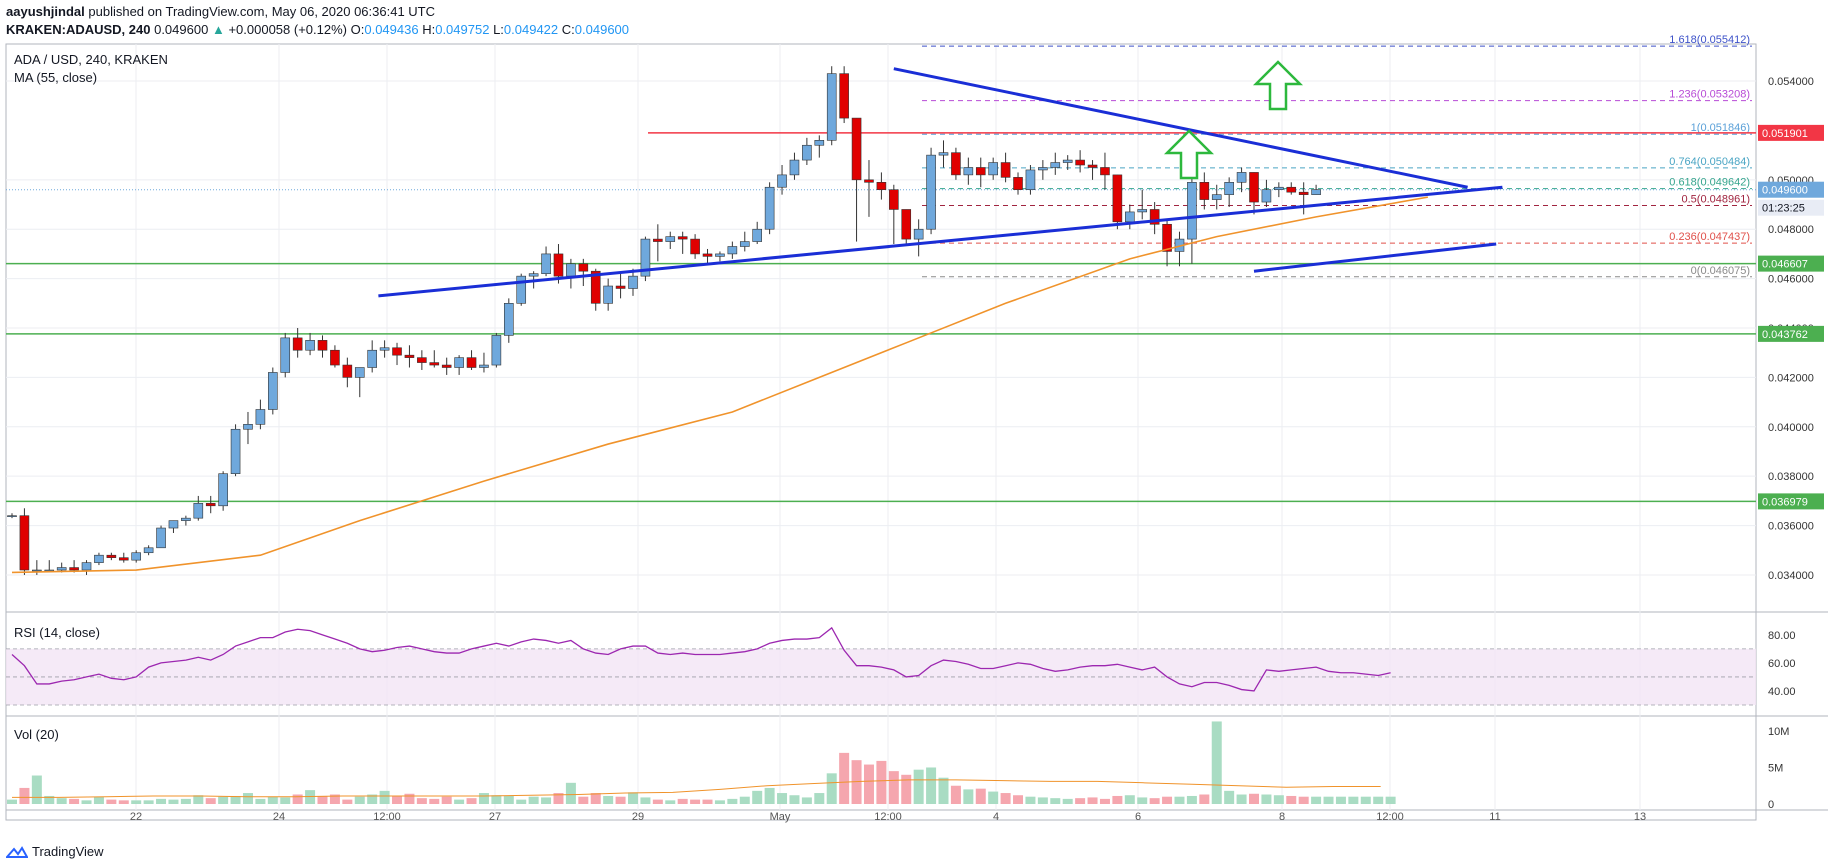 The image size is (1828, 868). Describe the element at coordinates (1709, 183) in the screenshot. I see `fib-level-label: 0.618(0.049642)` at that location.